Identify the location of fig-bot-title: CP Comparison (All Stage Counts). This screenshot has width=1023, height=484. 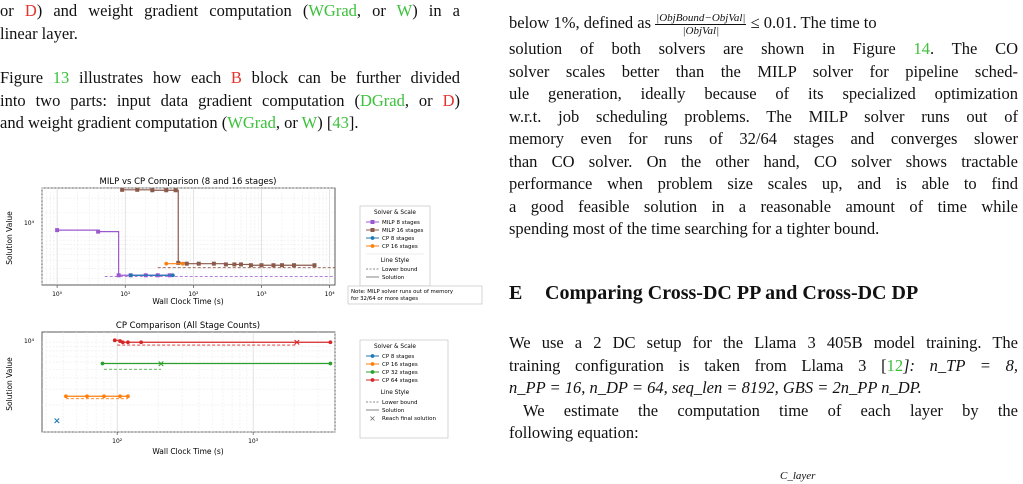
(188, 326).